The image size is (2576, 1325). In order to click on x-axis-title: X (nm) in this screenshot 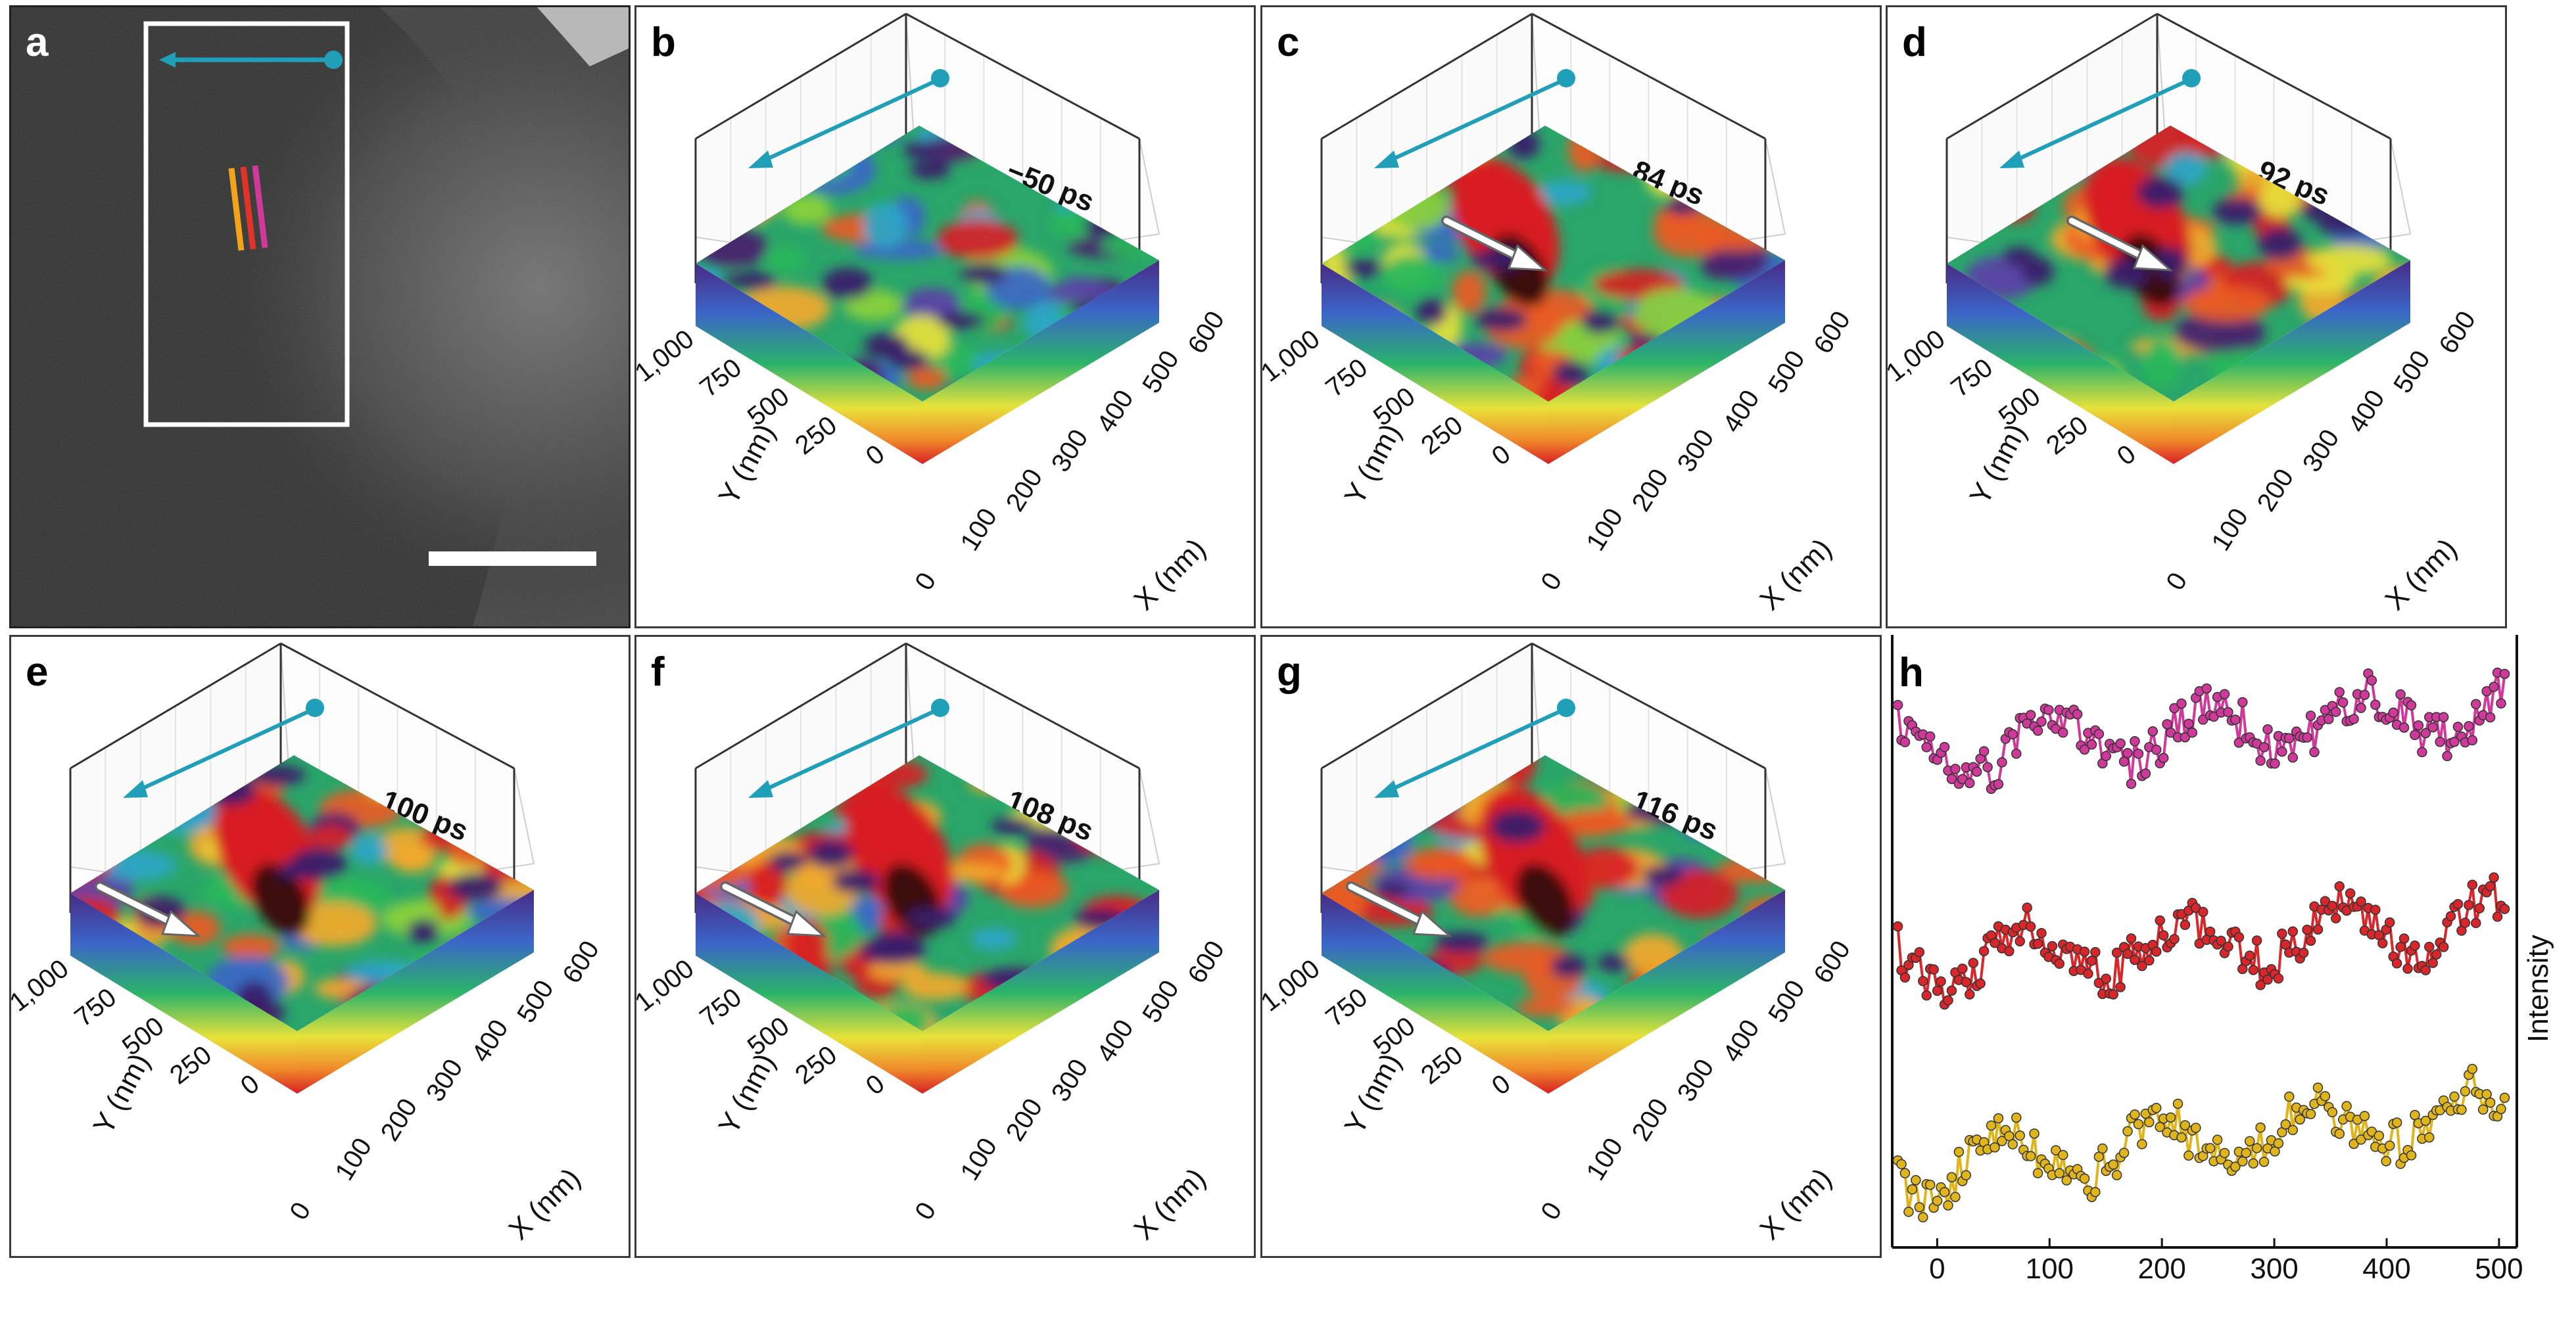, I will do `click(544, 1204)`.